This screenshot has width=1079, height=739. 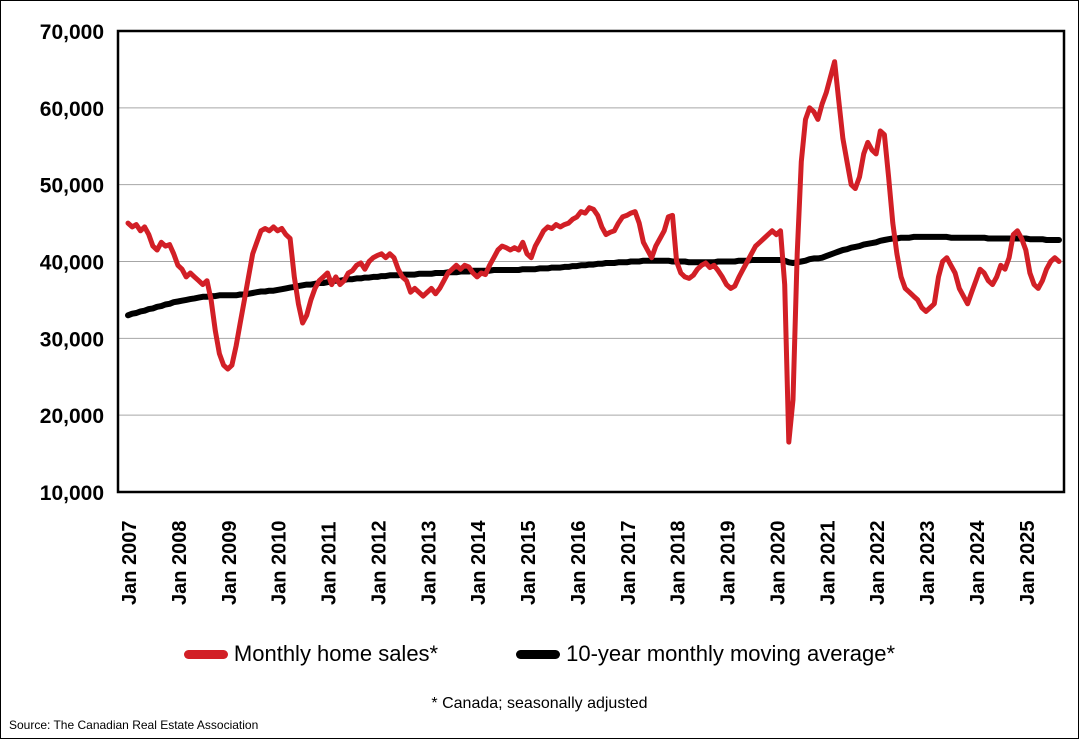 I want to click on svg-text: 60,000, so click(x=72, y=109).